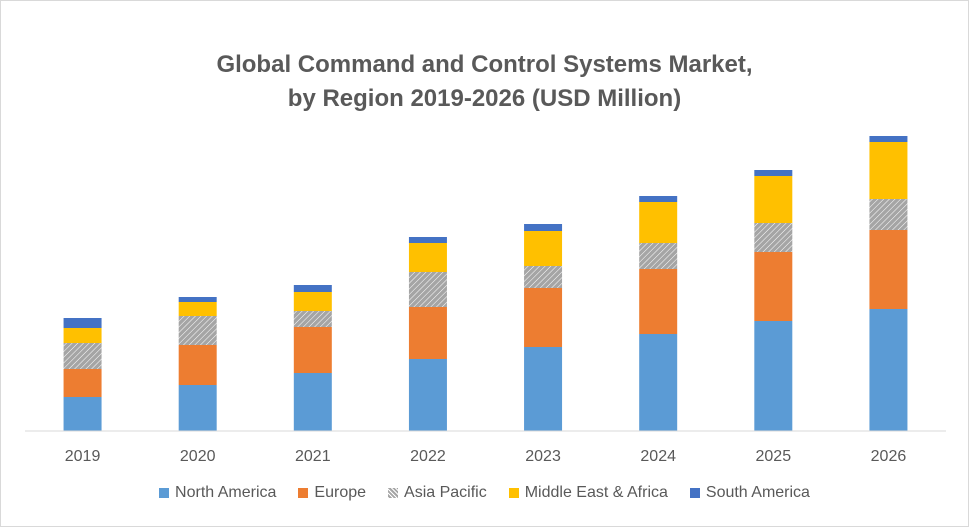 Image resolution: width=969 pixels, height=527 pixels. Describe the element at coordinates (427, 333) in the screenshot. I see `bar-segment-2022-europe` at that location.